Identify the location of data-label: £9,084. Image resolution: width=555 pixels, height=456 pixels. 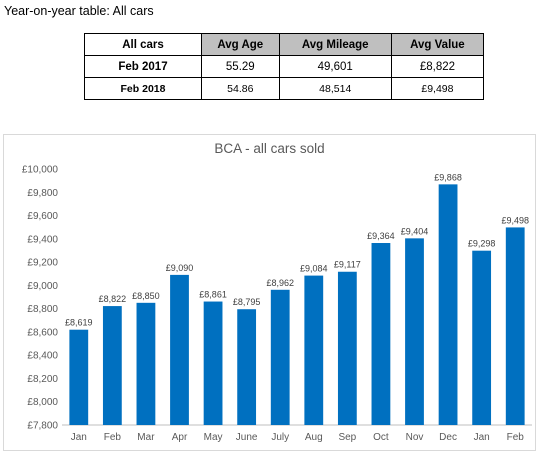
(314, 269).